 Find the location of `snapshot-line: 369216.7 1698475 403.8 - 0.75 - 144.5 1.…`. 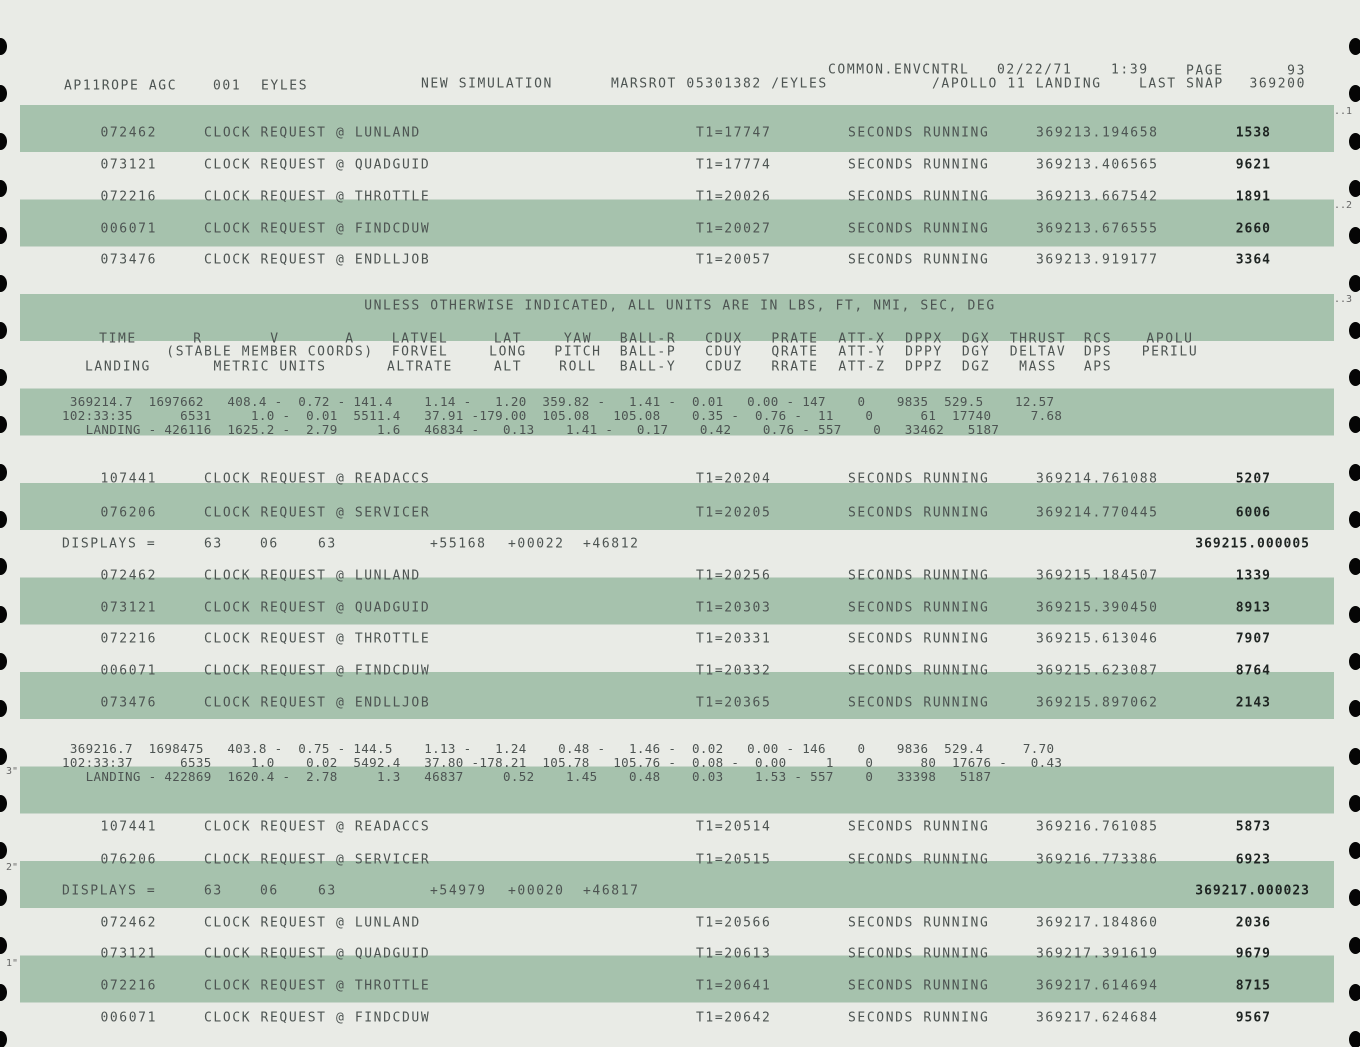

snapshot-line: 369216.7 1698475 403.8 - 0.75 - 144.5 1.… is located at coordinates (558, 748).